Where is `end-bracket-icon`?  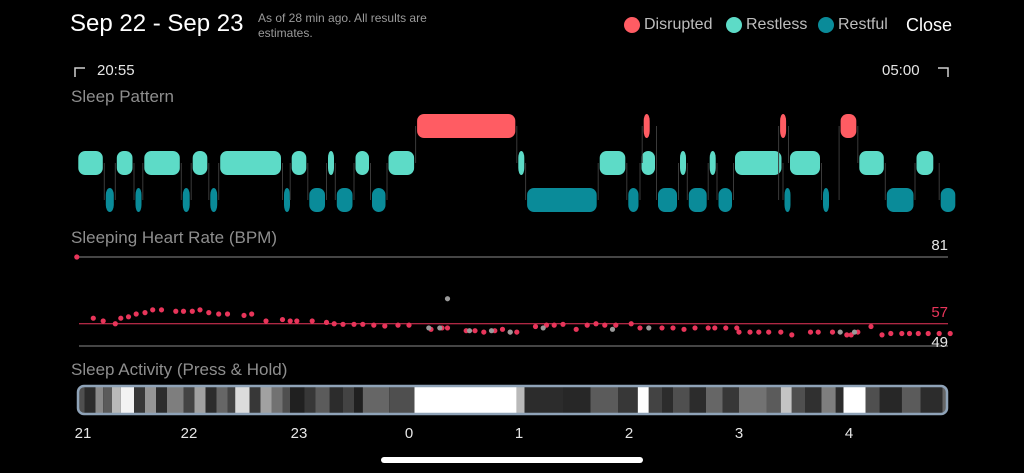
end-bracket-icon is located at coordinates (943, 72).